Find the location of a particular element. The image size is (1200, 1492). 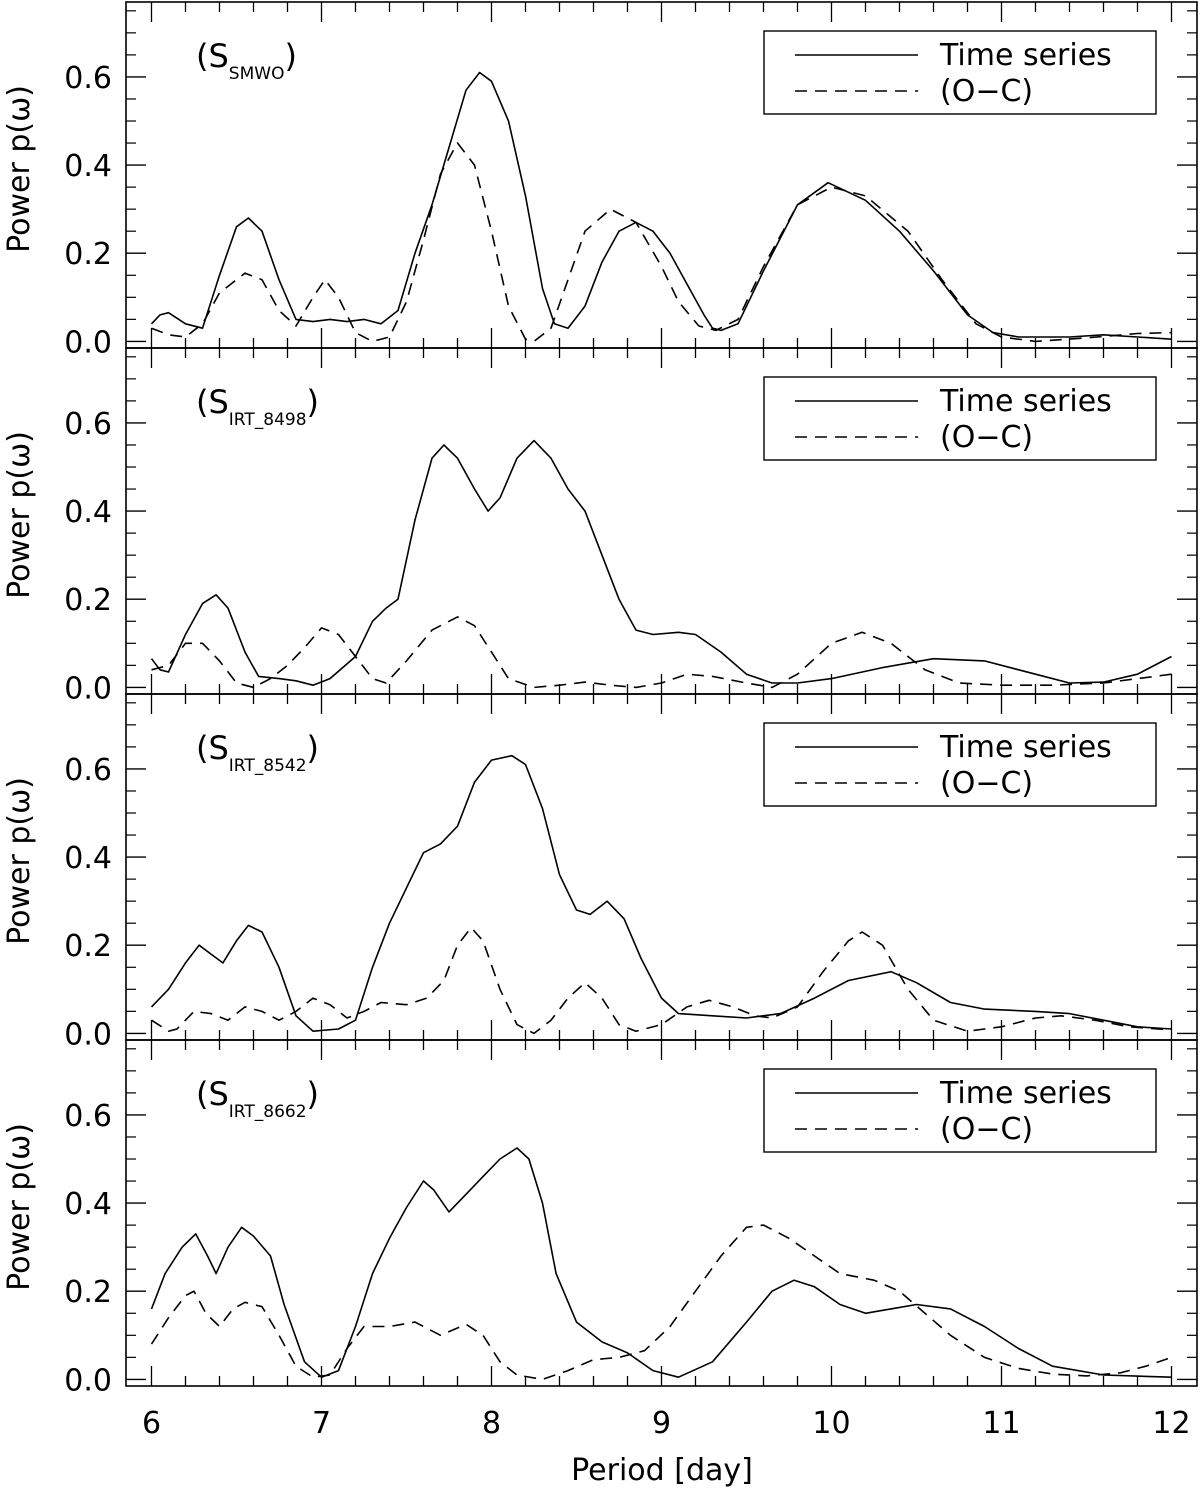

x-tick-label: 10 is located at coordinates (831, 1423).